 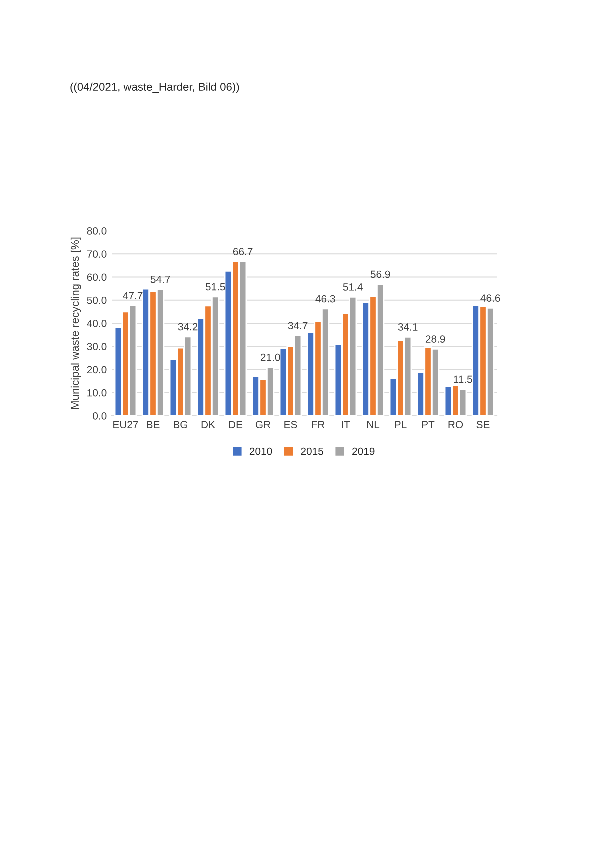 I want to click on x-tick-label: NL, so click(x=373, y=424).